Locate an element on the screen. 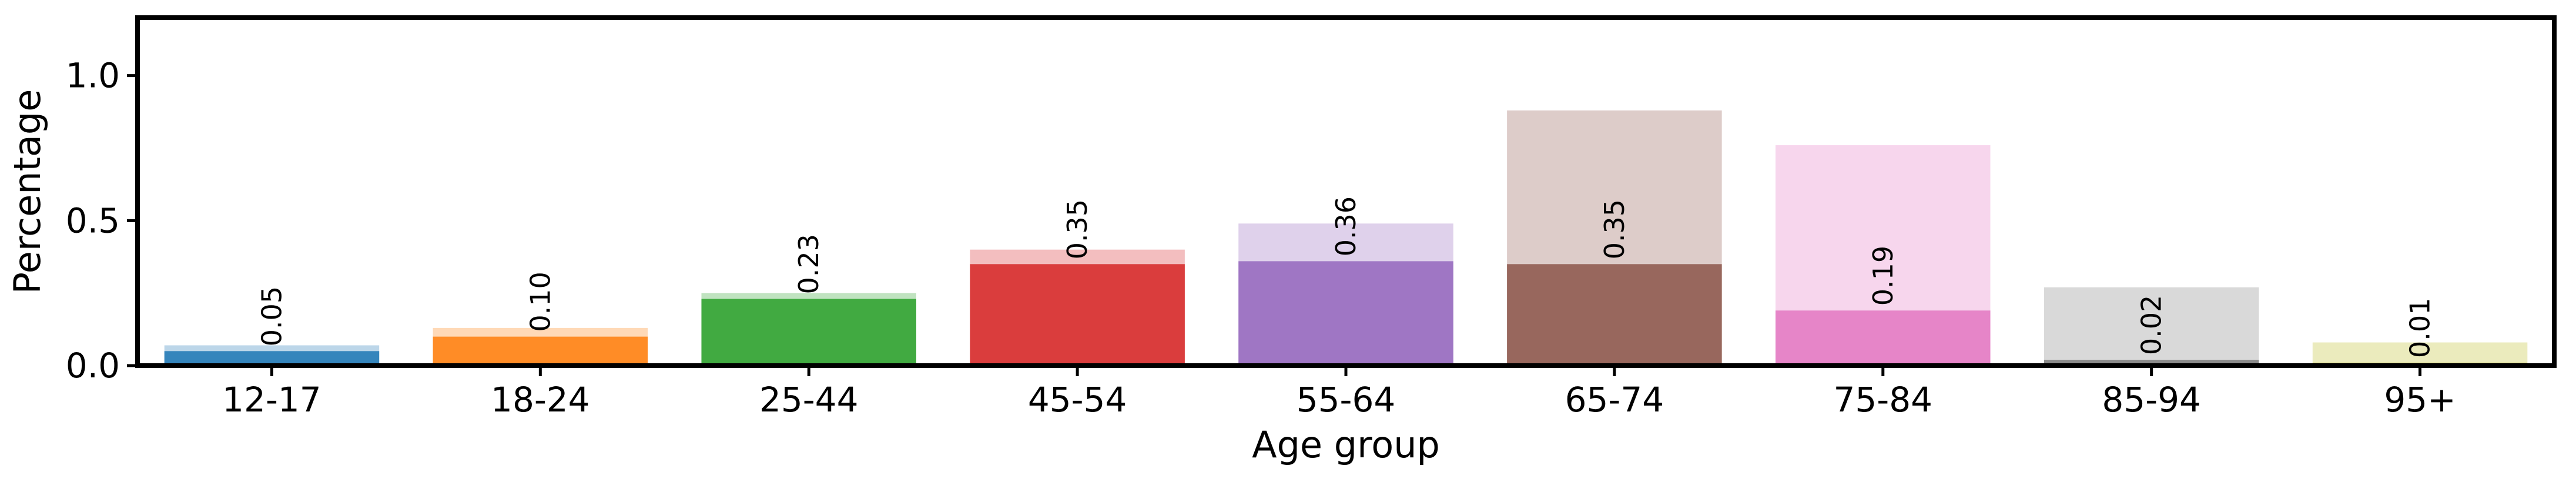 Image resolution: width=2576 pixels, height=482 pixels. bar-value-label-45-54: 0.35 is located at coordinates (1077, 229).